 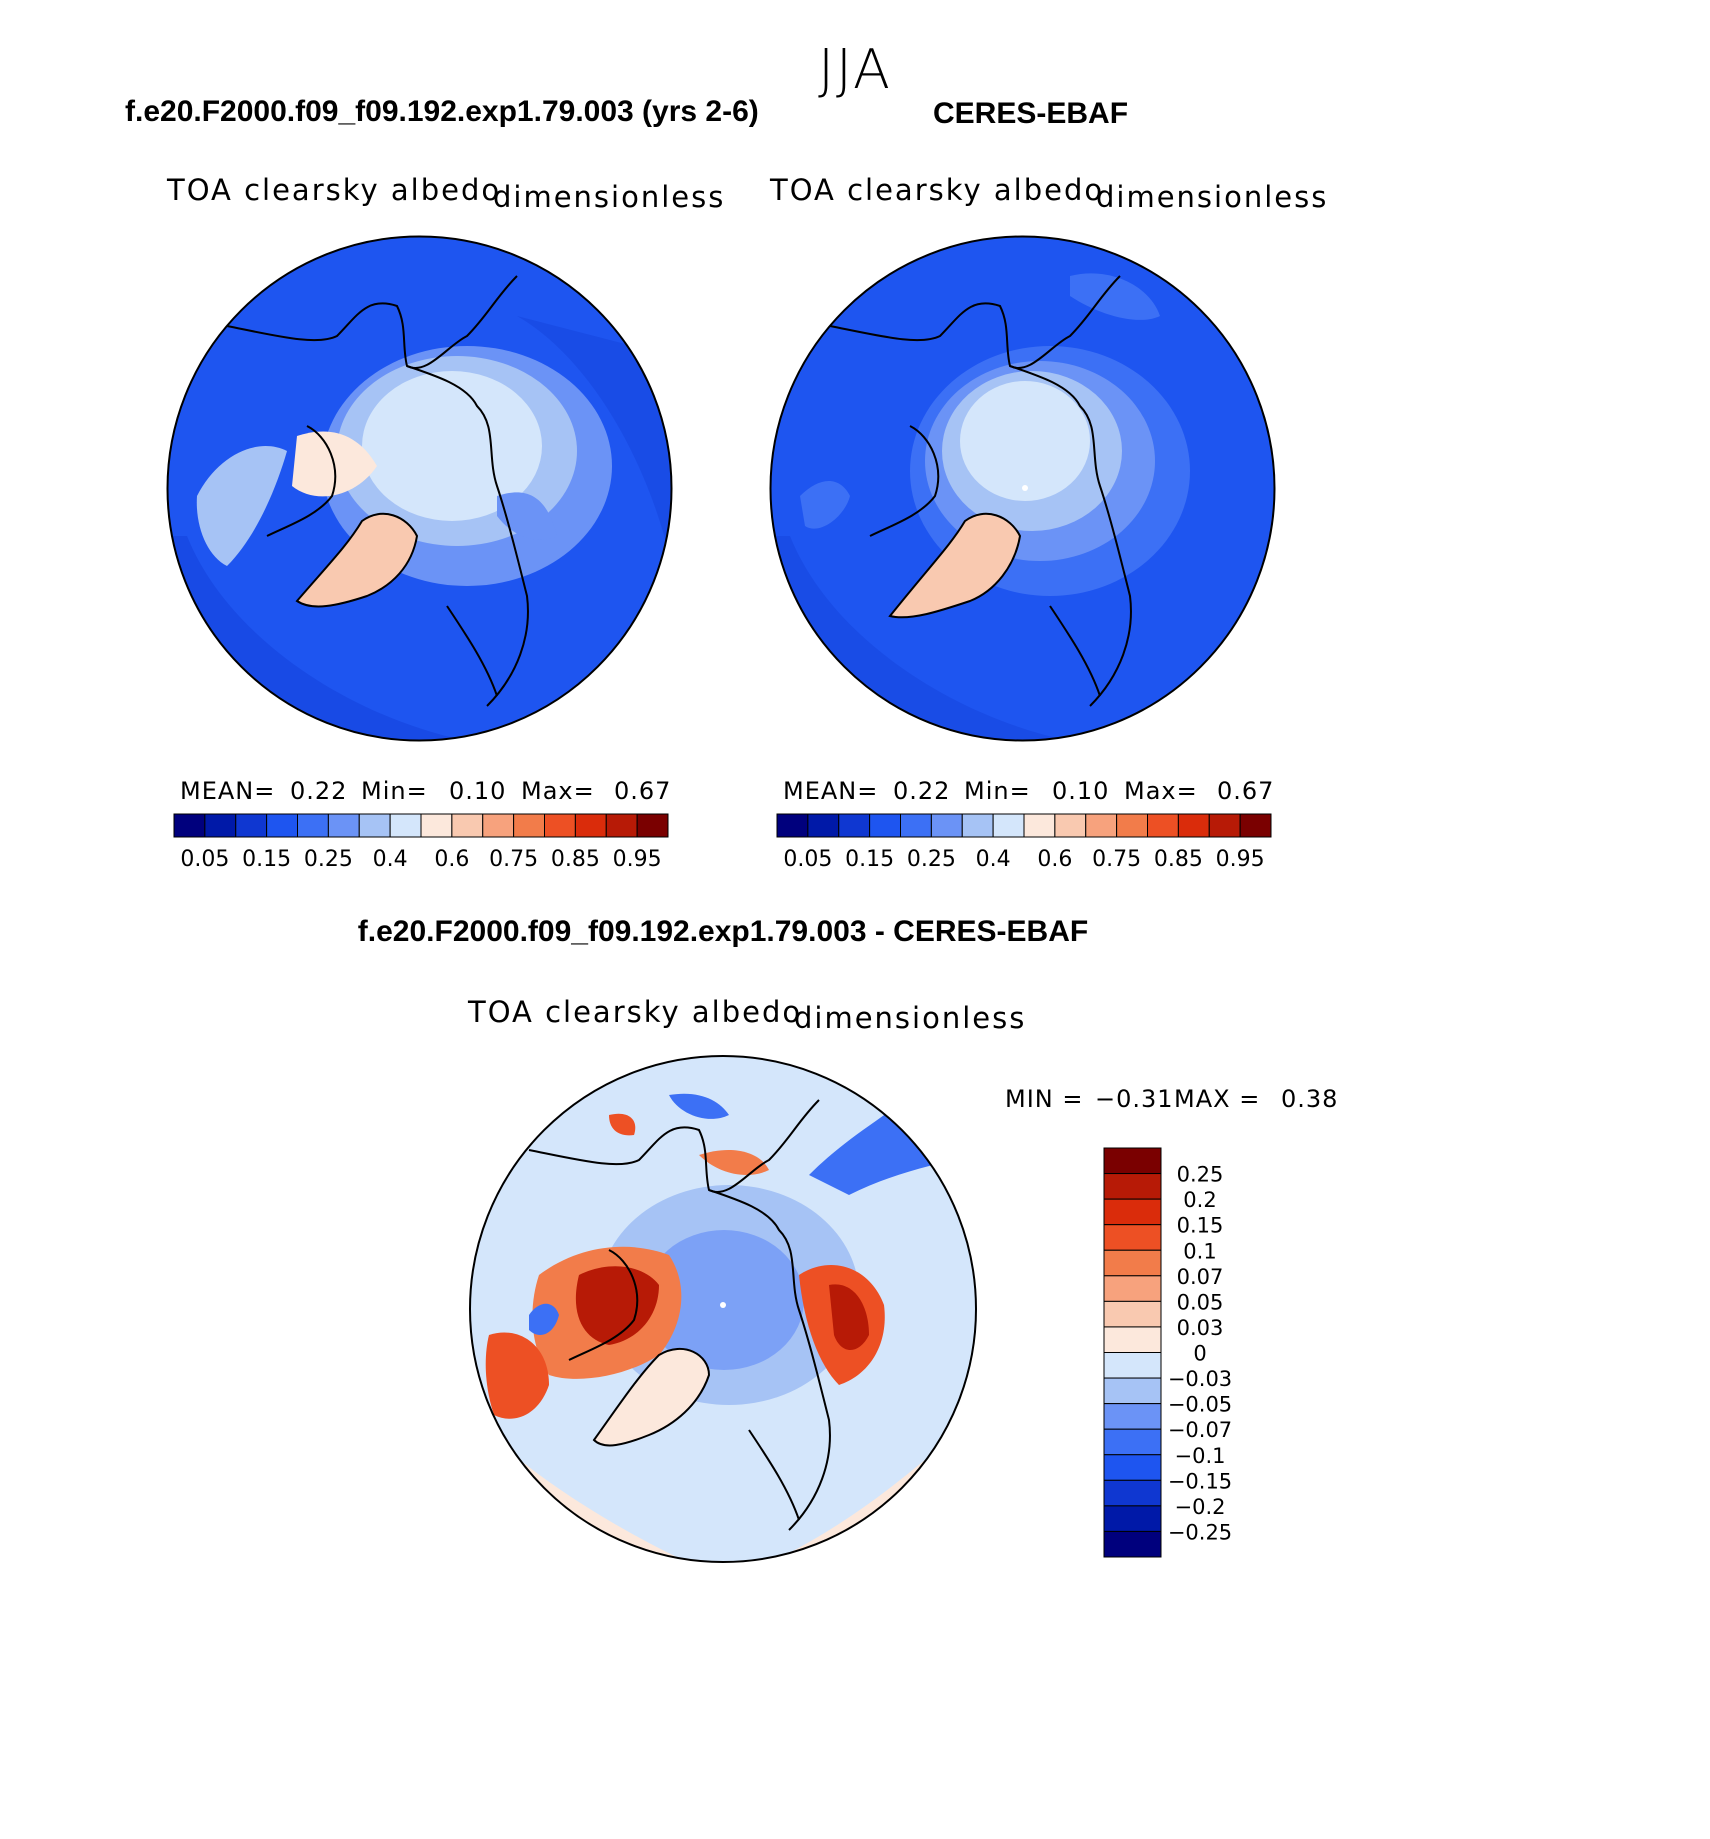 What do you see at coordinates (478, 791) in the screenshot?
I see `model-min-value: 0.10` at bounding box center [478, 791].